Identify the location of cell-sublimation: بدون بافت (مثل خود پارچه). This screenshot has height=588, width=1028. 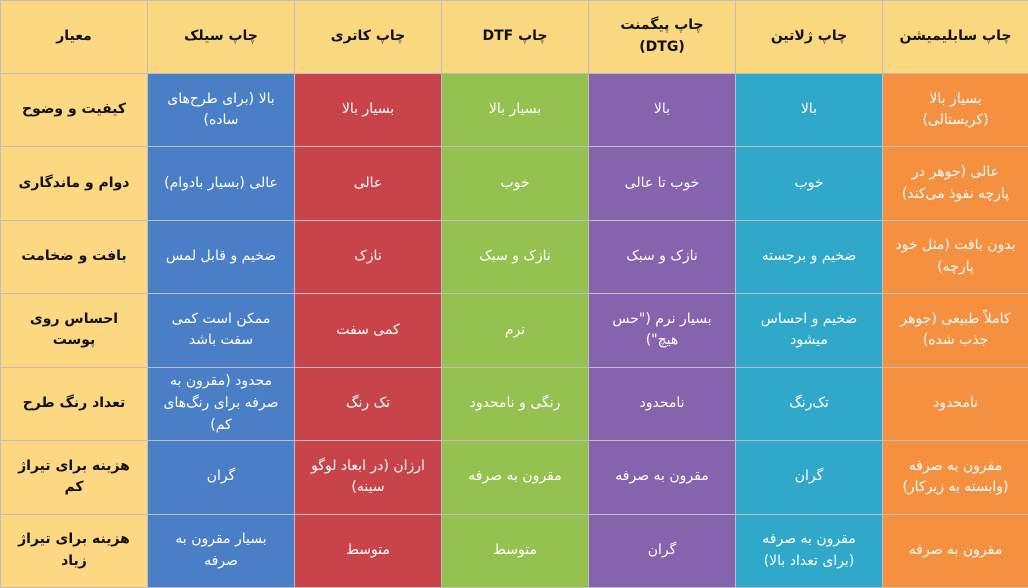
(955, 257).